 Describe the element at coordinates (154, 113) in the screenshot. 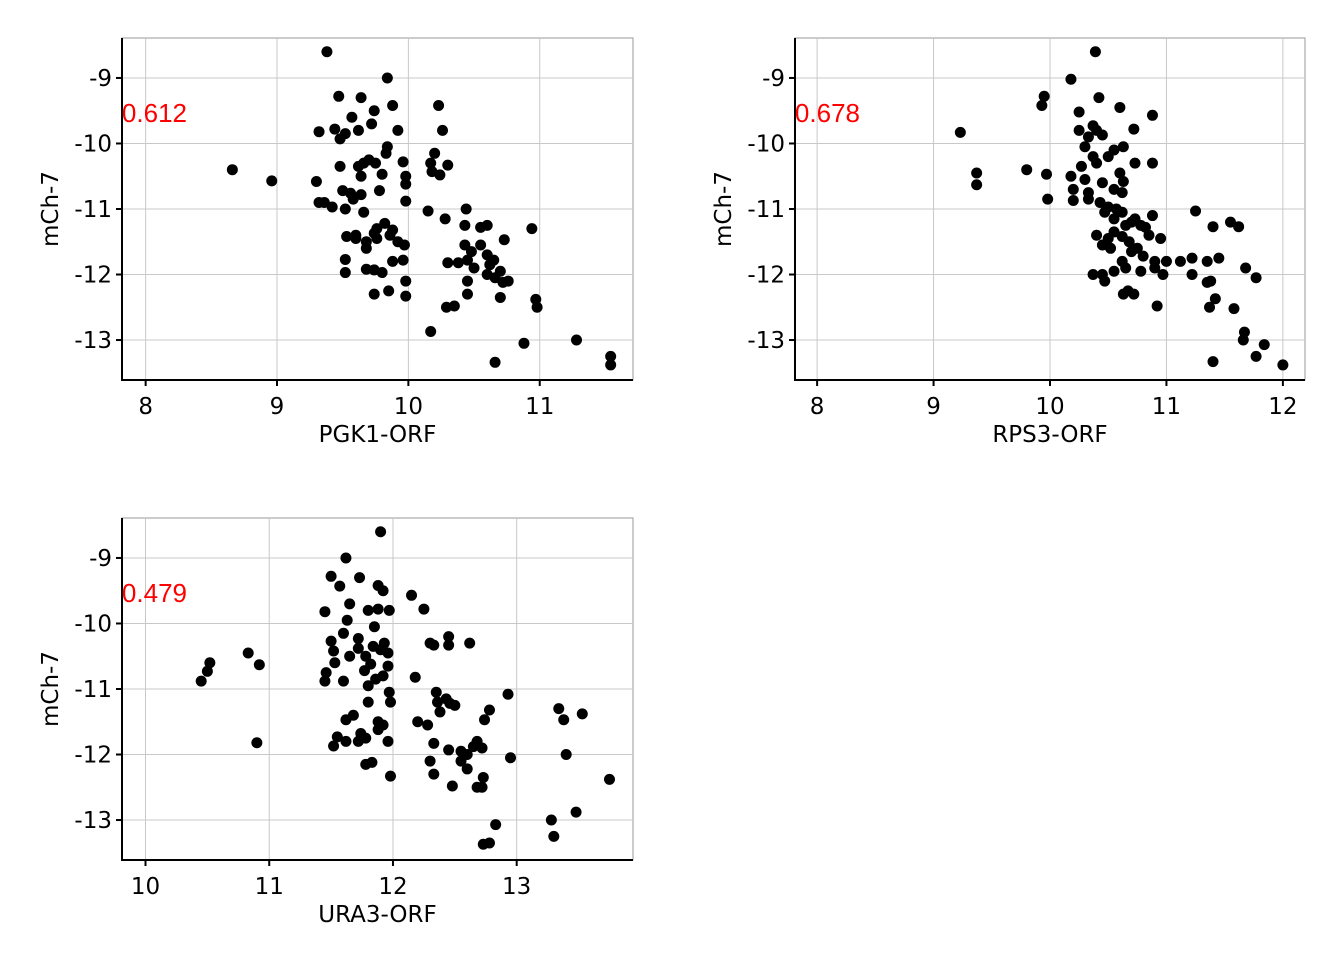

I see `annotation: 0.612` at that location.